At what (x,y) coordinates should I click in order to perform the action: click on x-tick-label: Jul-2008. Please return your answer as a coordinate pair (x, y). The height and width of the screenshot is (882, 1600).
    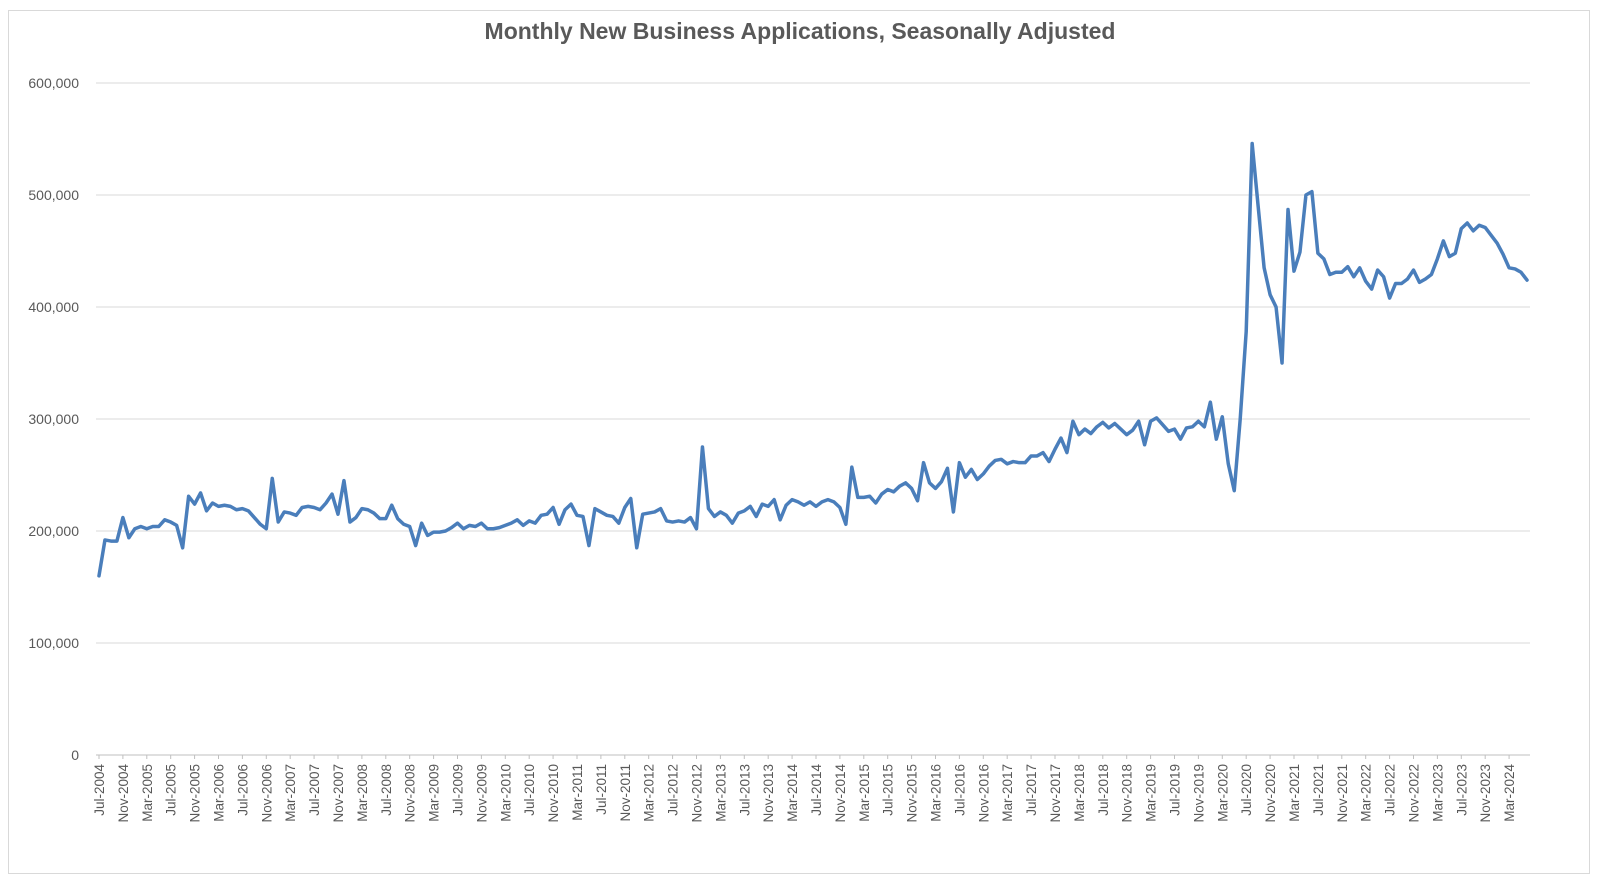
    Looking at the image, I should click on (386, 790).